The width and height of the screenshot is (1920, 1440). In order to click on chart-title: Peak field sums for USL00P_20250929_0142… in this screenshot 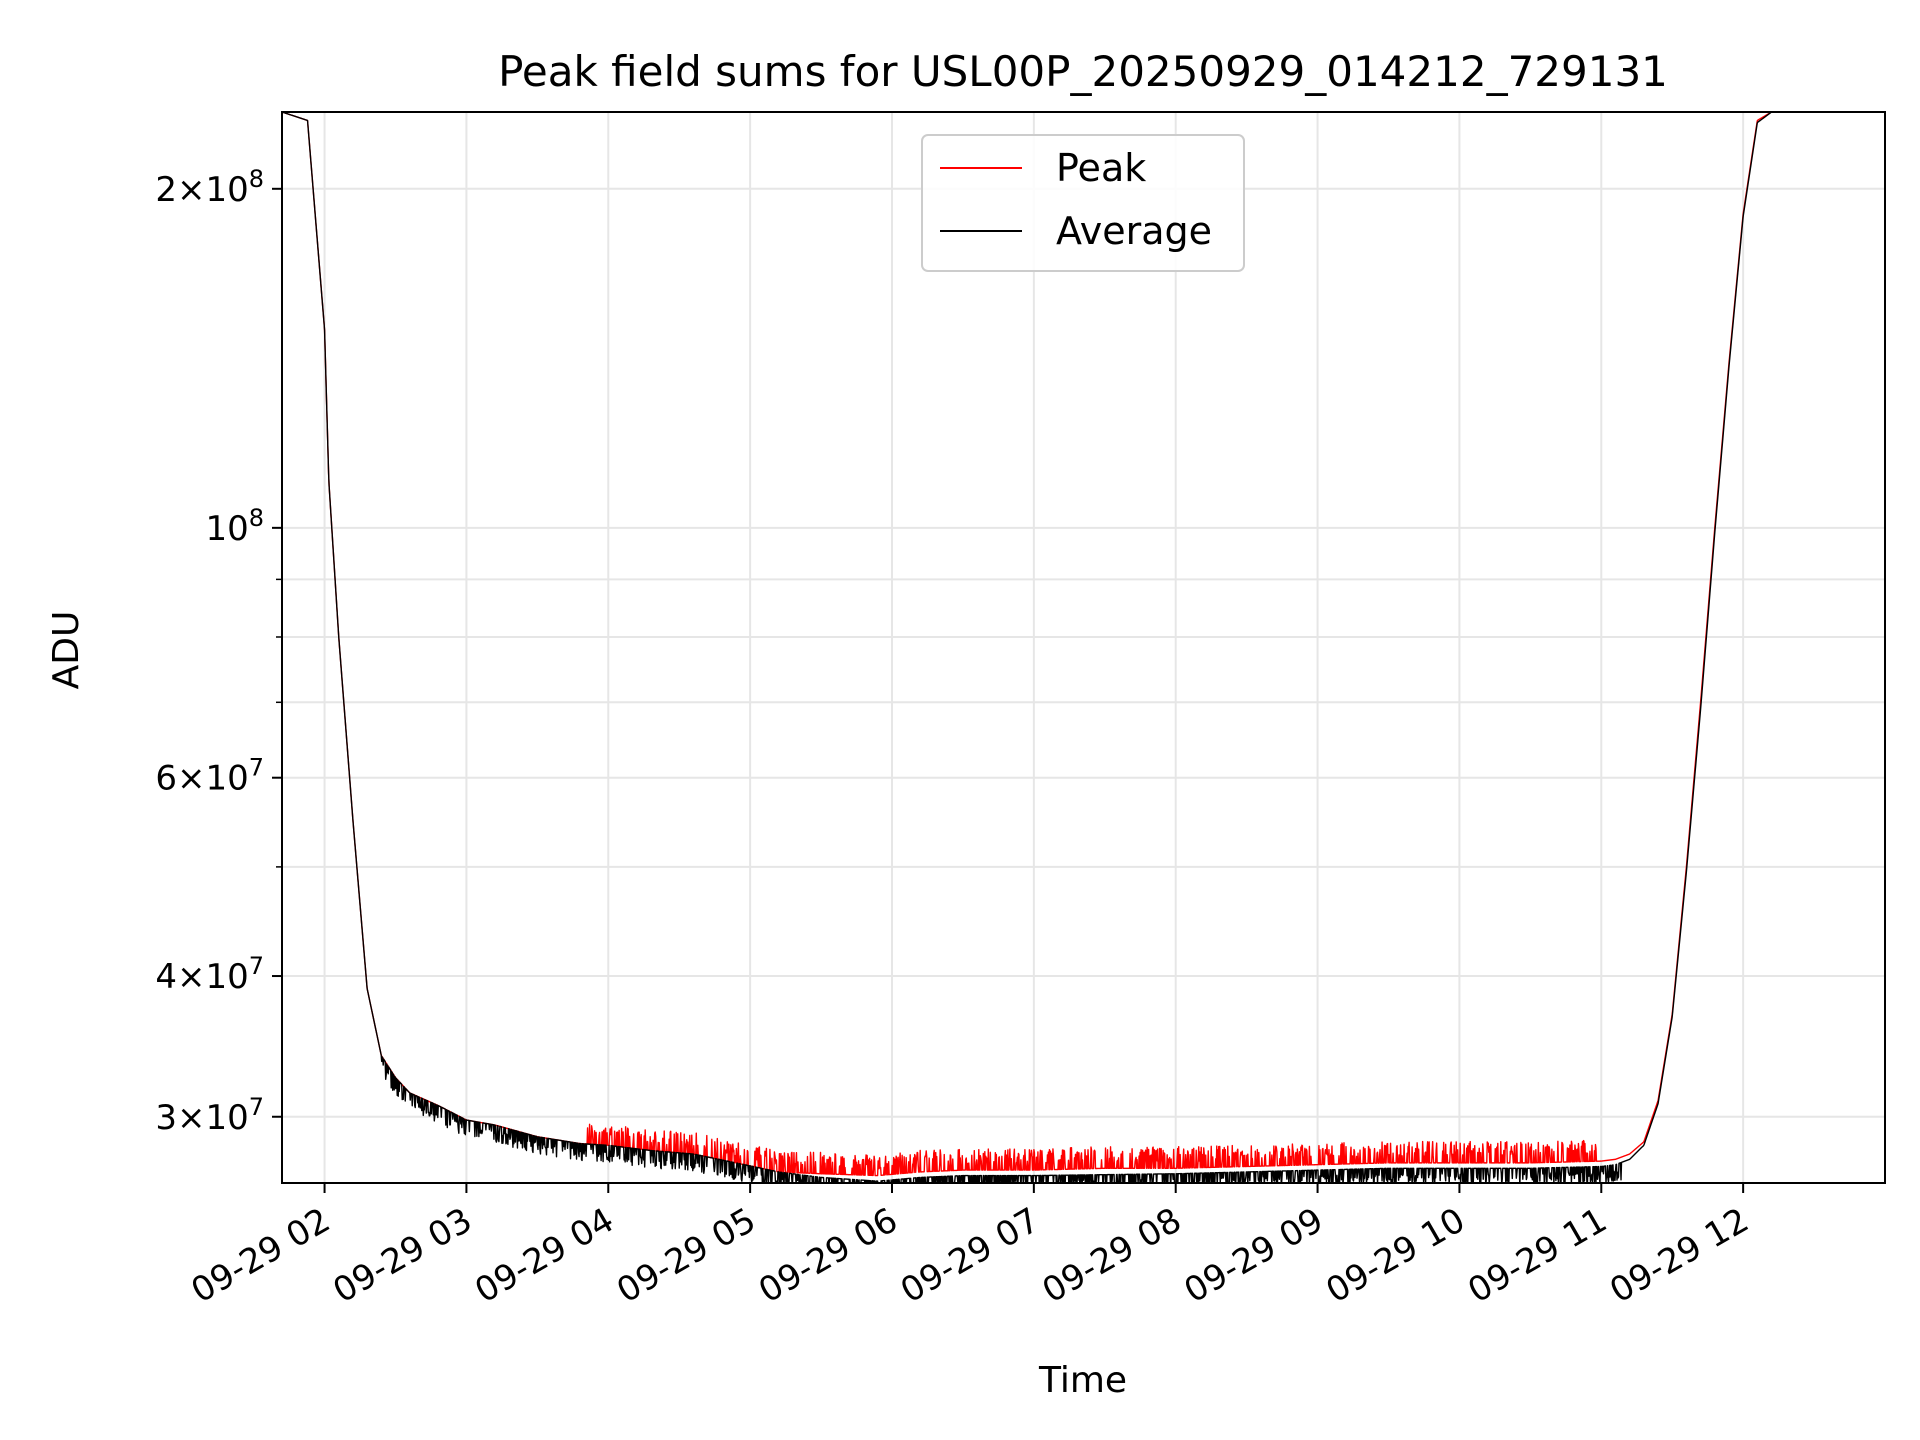, I will do `click(1083, 71)`.